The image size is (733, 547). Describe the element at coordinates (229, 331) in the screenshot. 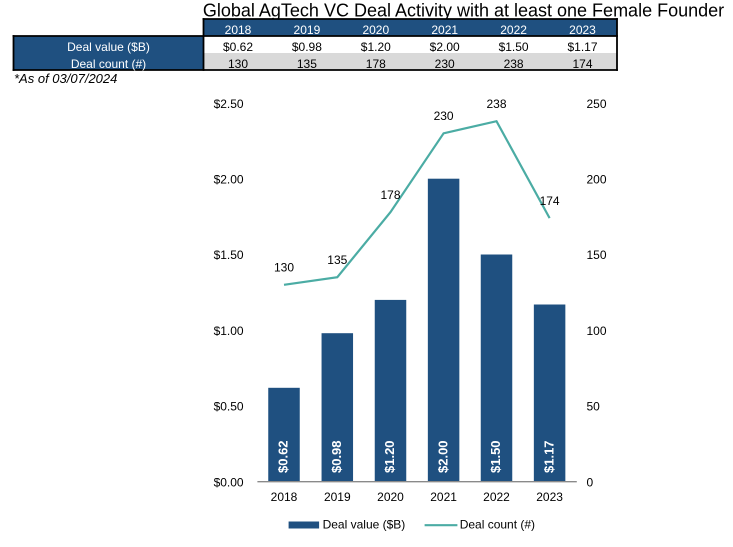

I see `svg-text: $1.00` at that location.